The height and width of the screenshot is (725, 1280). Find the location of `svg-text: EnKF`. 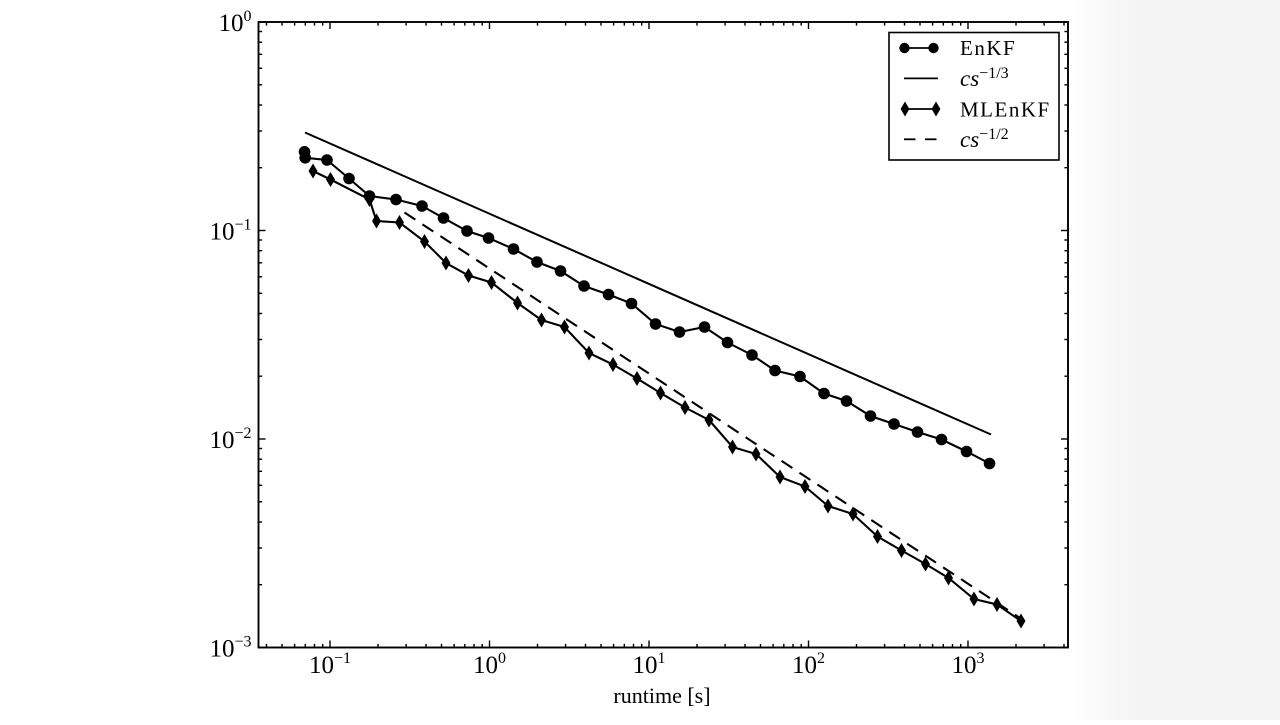

svg-text: EnKF is located at coordinates (988, 48).